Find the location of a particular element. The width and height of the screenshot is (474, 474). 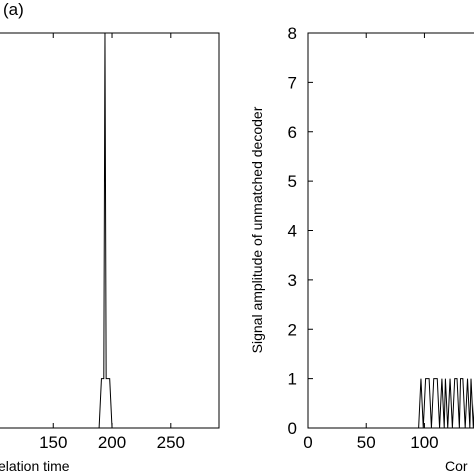

right-series-group is located at coordinates (391, 403).